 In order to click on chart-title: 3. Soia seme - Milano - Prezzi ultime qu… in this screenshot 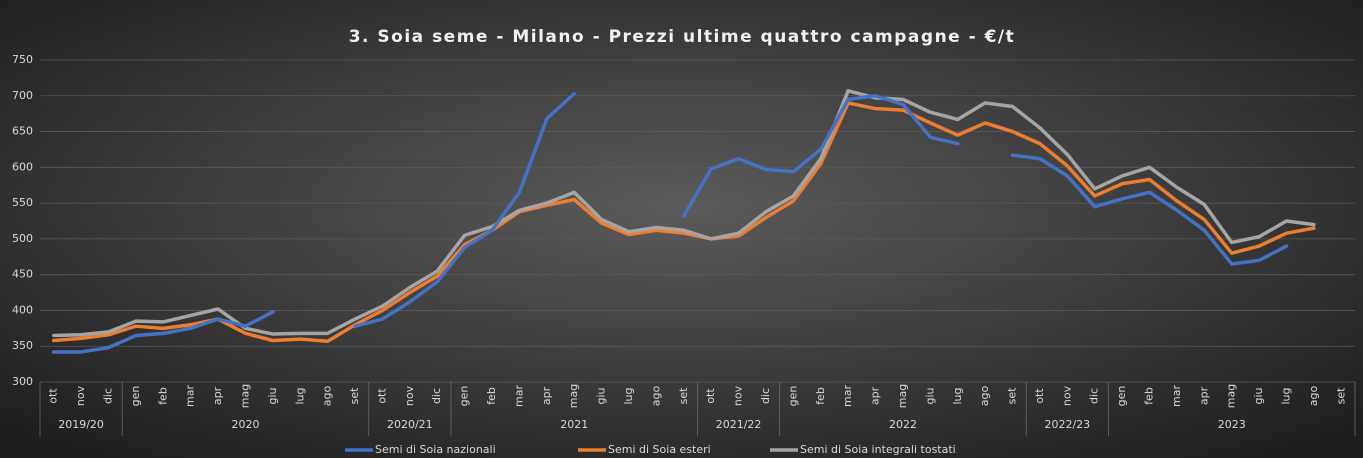, I will do `click(682, 37)`.